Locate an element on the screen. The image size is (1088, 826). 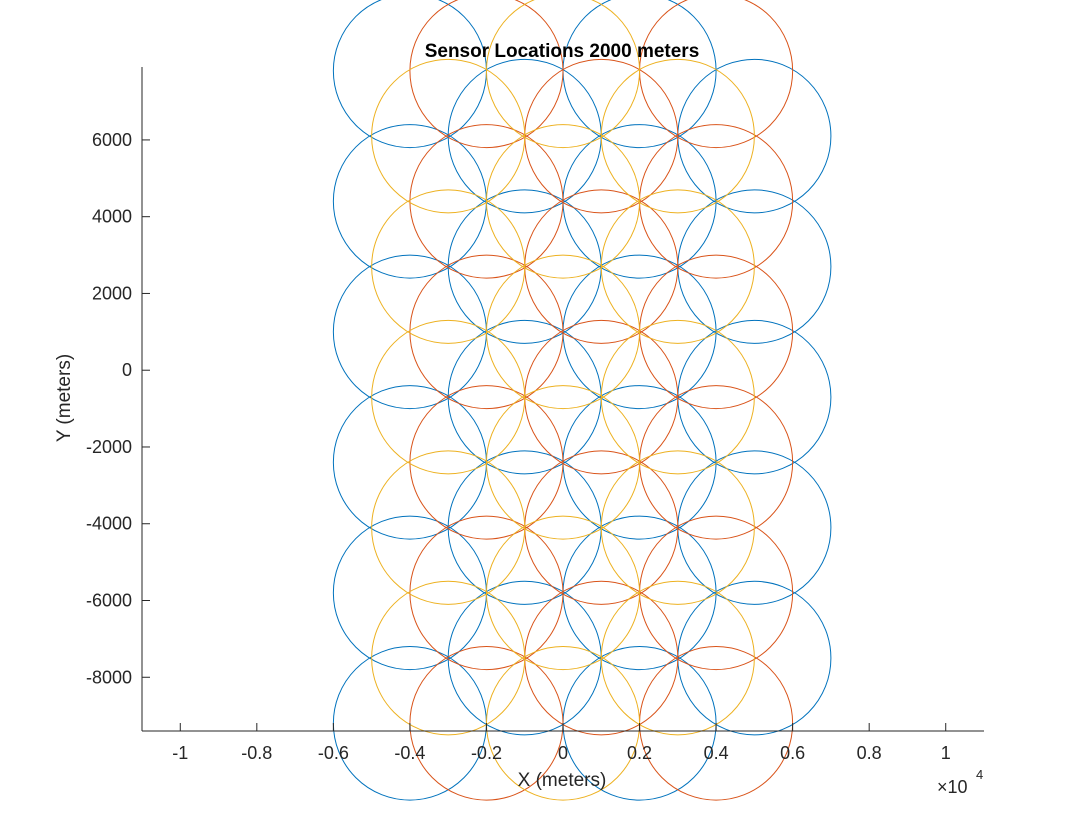
x-tick-label: -0.6 is located at coordinates (333, 753).